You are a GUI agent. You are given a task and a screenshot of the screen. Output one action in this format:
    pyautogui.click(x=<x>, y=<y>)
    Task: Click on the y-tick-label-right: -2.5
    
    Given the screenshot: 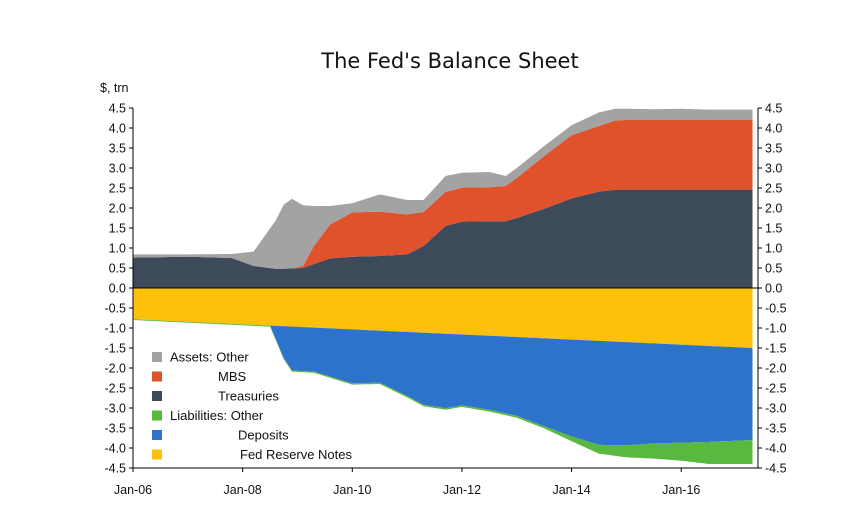 What is the action you would take?
    pyautogui.click(x=776, y=389)
    